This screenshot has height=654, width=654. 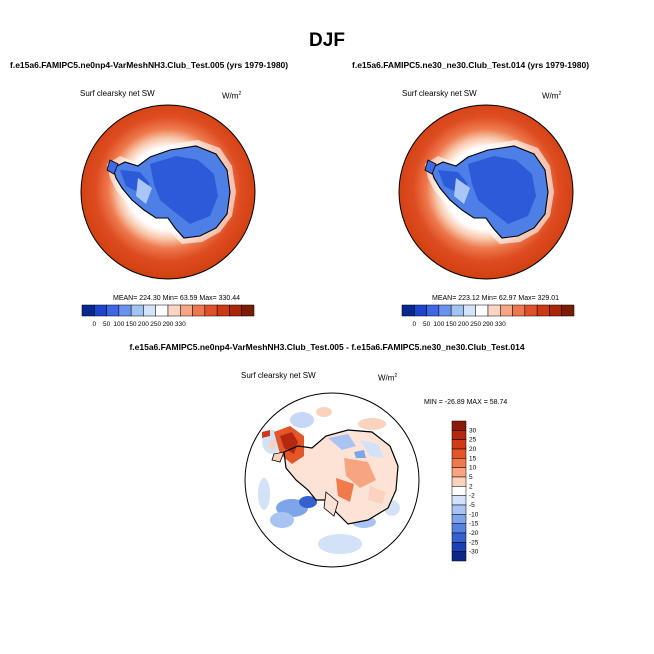 What do you see at coordinates (427, 324) in the screenshot?
I see `right-colorbar-label: 50` at bounding box center [427, 324].